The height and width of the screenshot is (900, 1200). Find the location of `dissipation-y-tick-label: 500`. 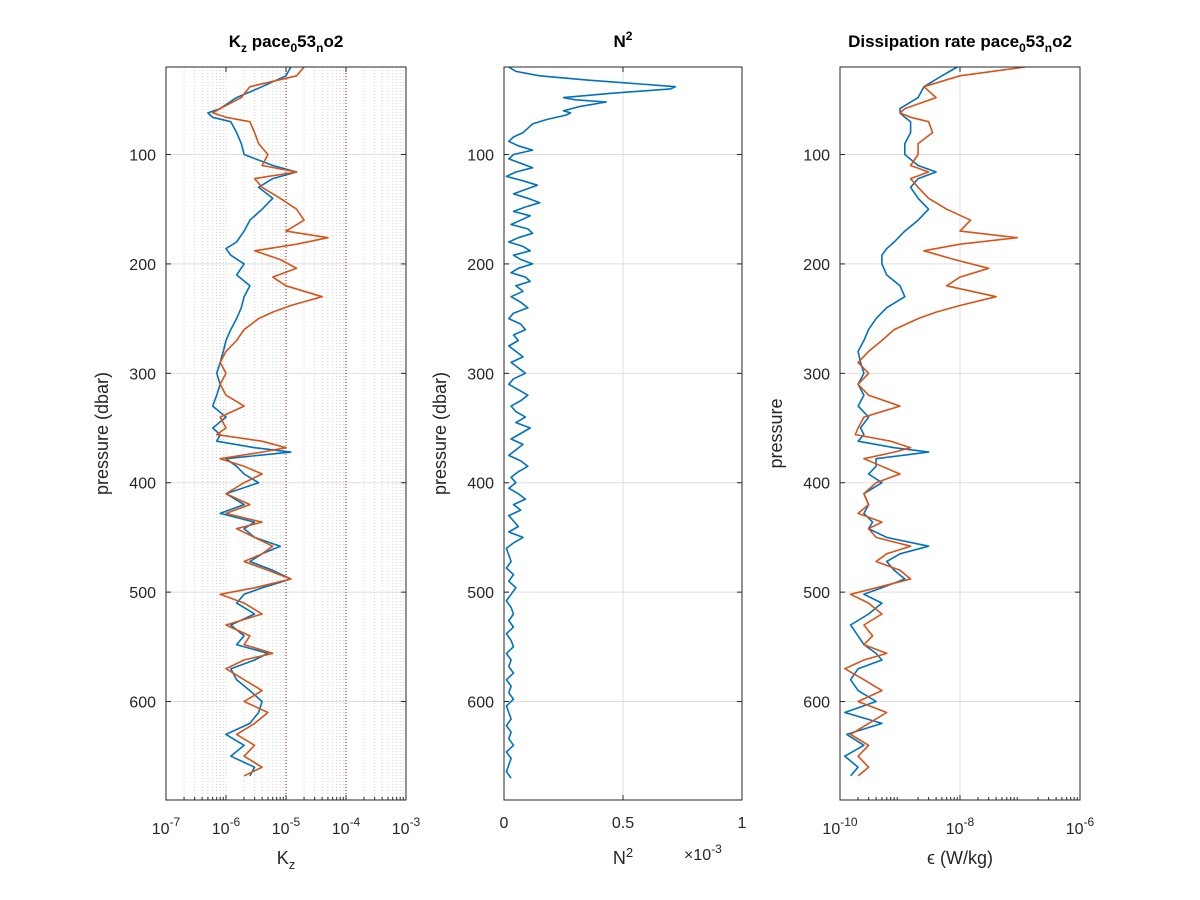

dissipation-y-tick-label: 500 is located at coordinates (816, 593).